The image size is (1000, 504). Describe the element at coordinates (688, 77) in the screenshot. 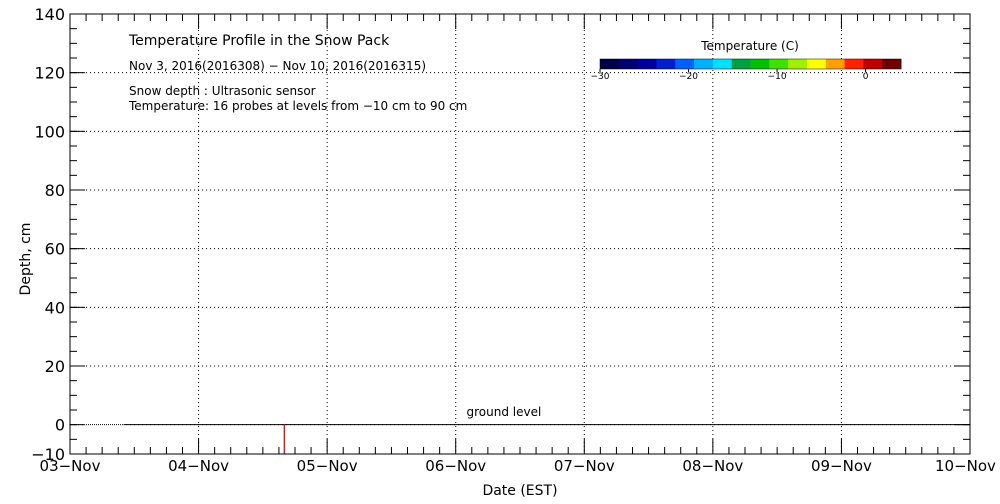

I see `colorbar-tick-label: −20` at that location.